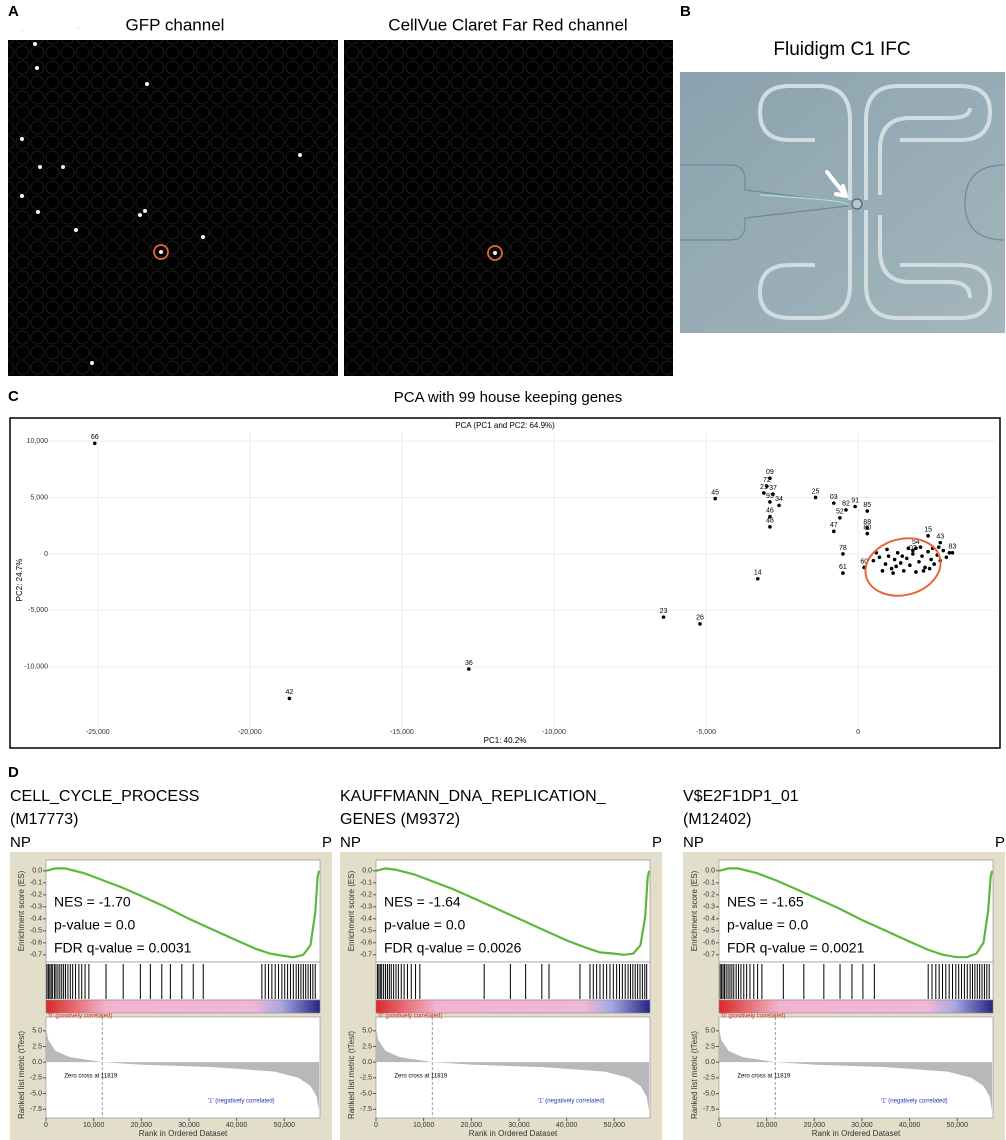 This screenshot has width=1006, height=1140. I want to click on x-tick-label: 20,000, so click(142, 1125).